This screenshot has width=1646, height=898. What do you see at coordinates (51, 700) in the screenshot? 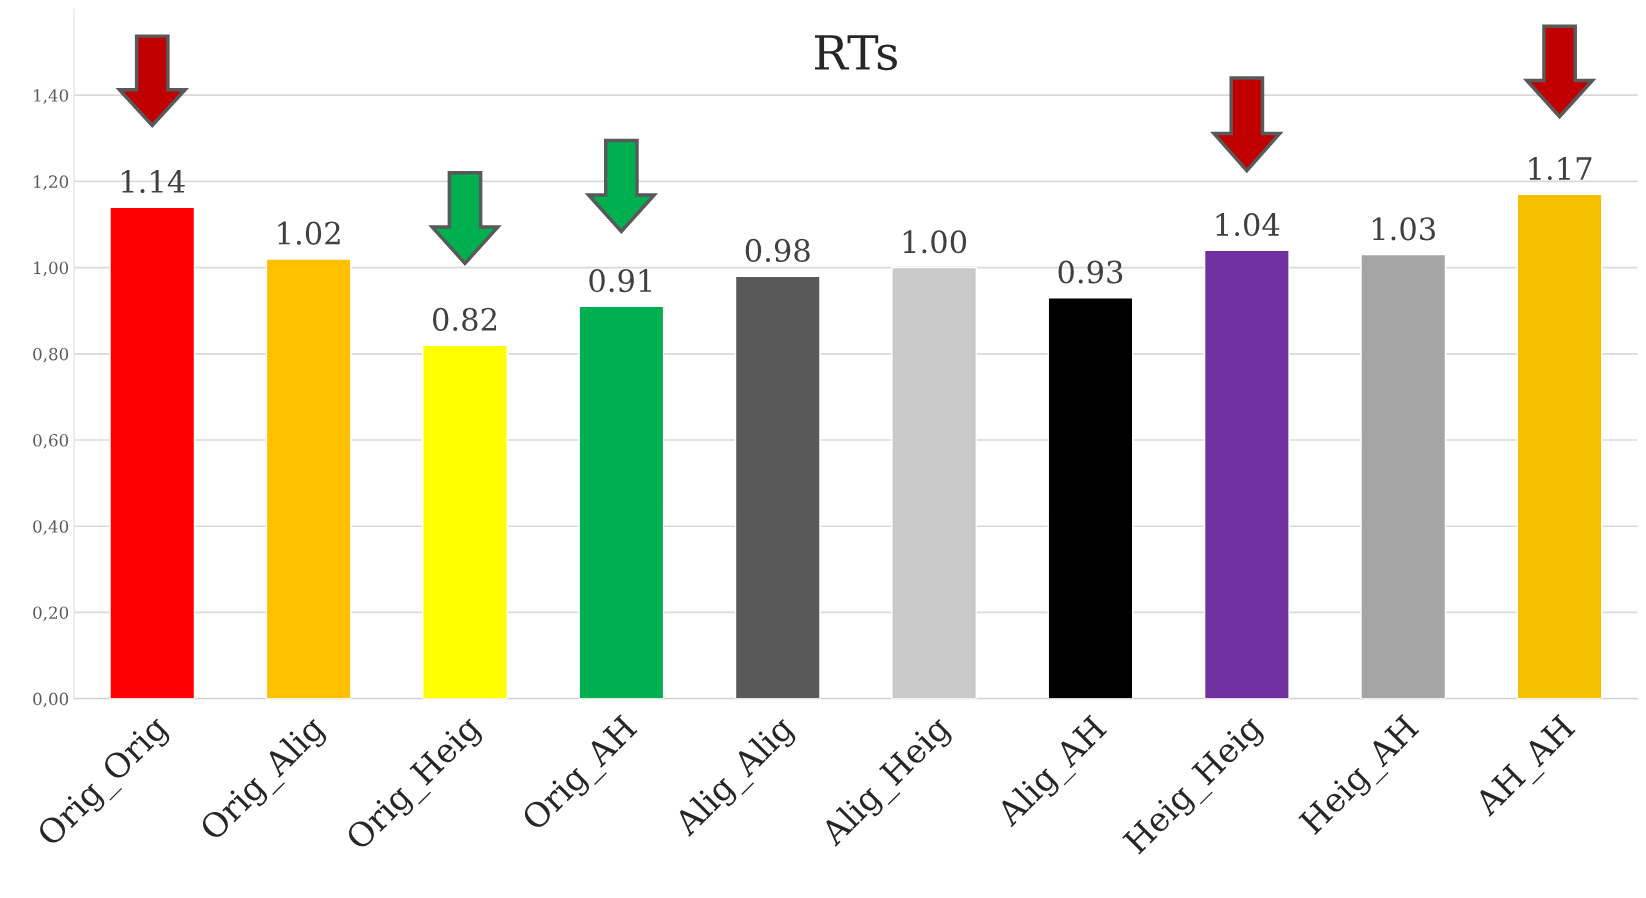
I see `y-tick-label: 0,00` at bounding box center [51, 700].